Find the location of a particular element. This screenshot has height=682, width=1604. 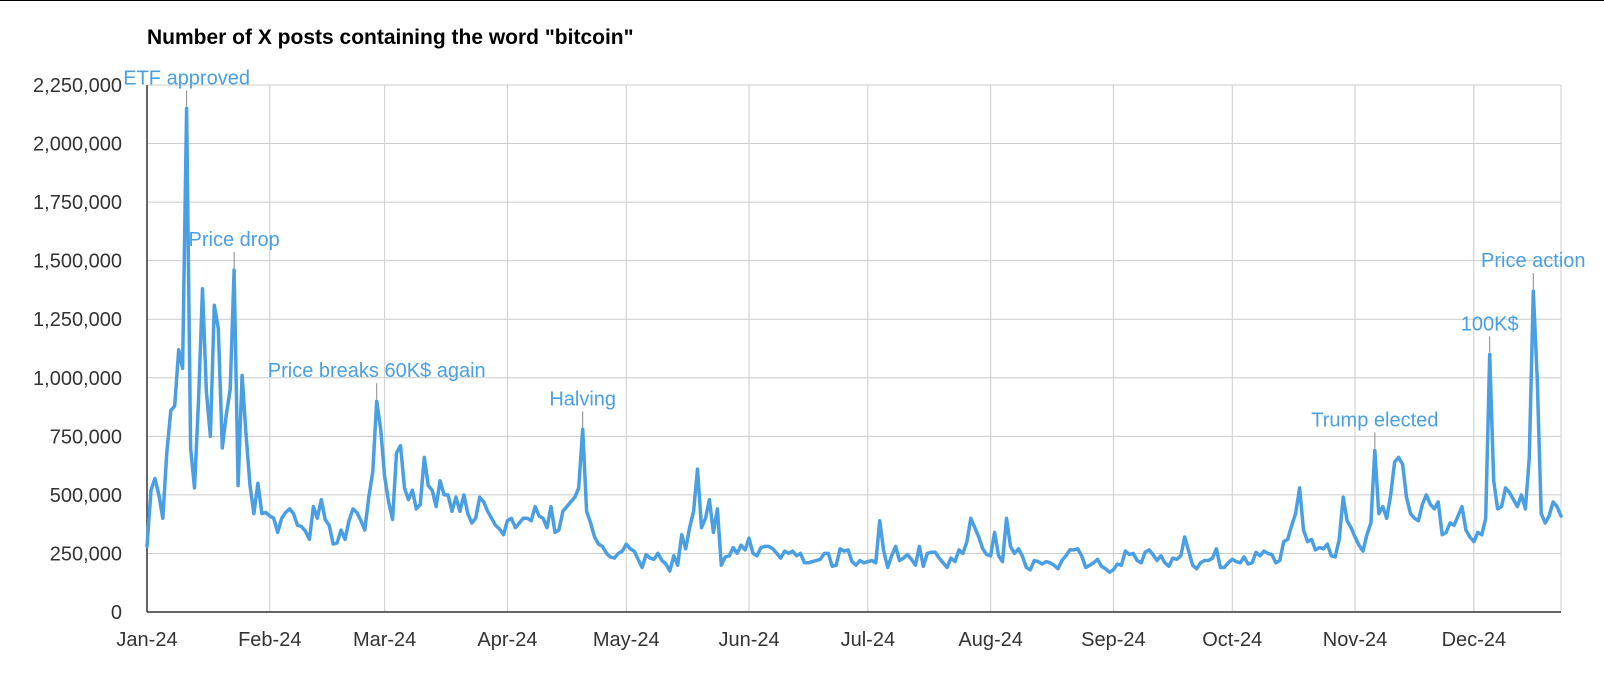

x-tick-label: Nov-24 is located at coordinates (1355, 640).